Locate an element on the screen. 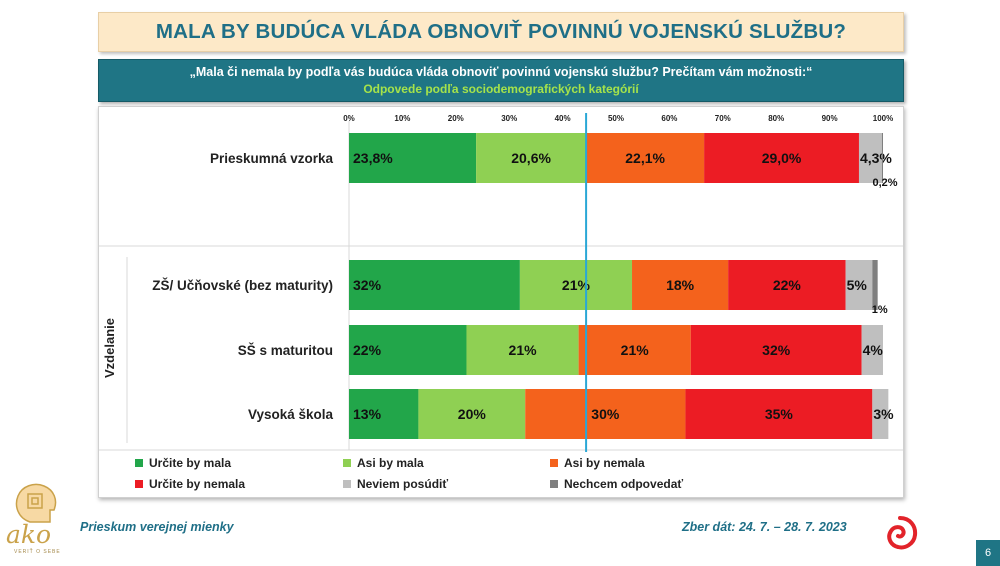  ako-logo is located at coordinates (40, 514).